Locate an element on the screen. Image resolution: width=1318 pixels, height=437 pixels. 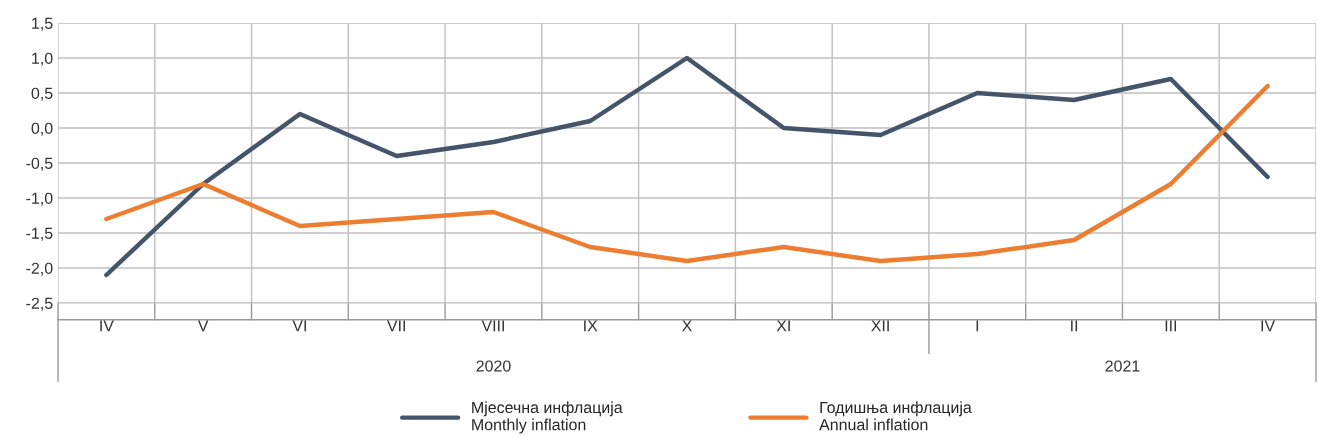
x-tick-label: V is located at coordinates (203, 326).